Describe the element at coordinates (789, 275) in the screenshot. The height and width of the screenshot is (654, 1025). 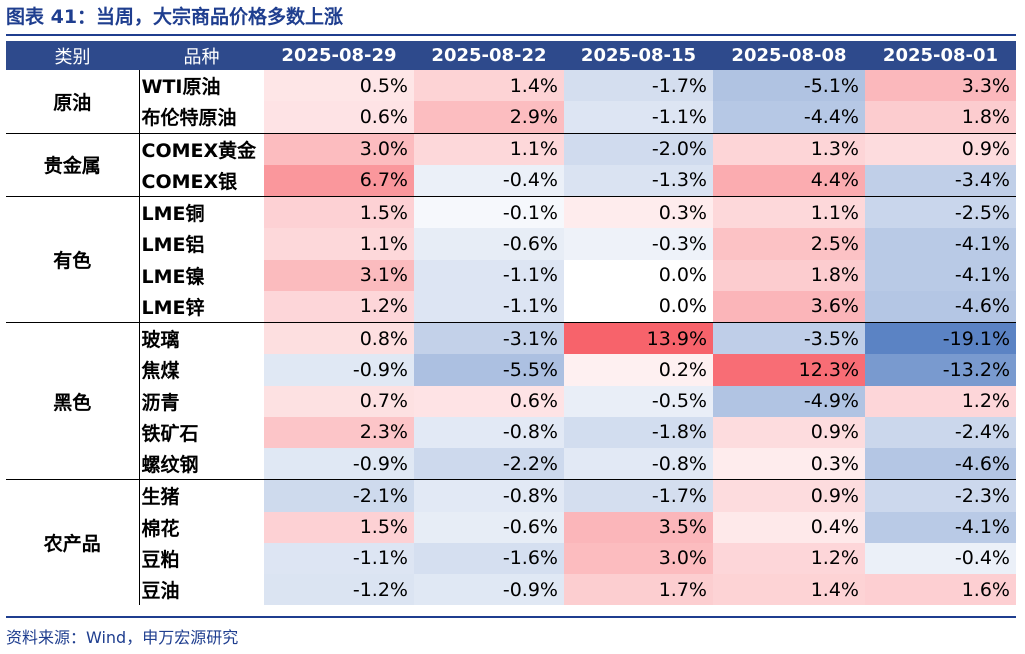
I see `value-cell: 1.8%` at that location.